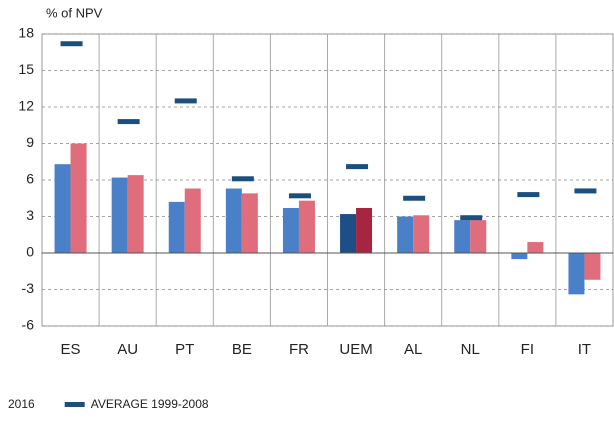  I want to click on y-tick-label: 9, so click(30, 142).